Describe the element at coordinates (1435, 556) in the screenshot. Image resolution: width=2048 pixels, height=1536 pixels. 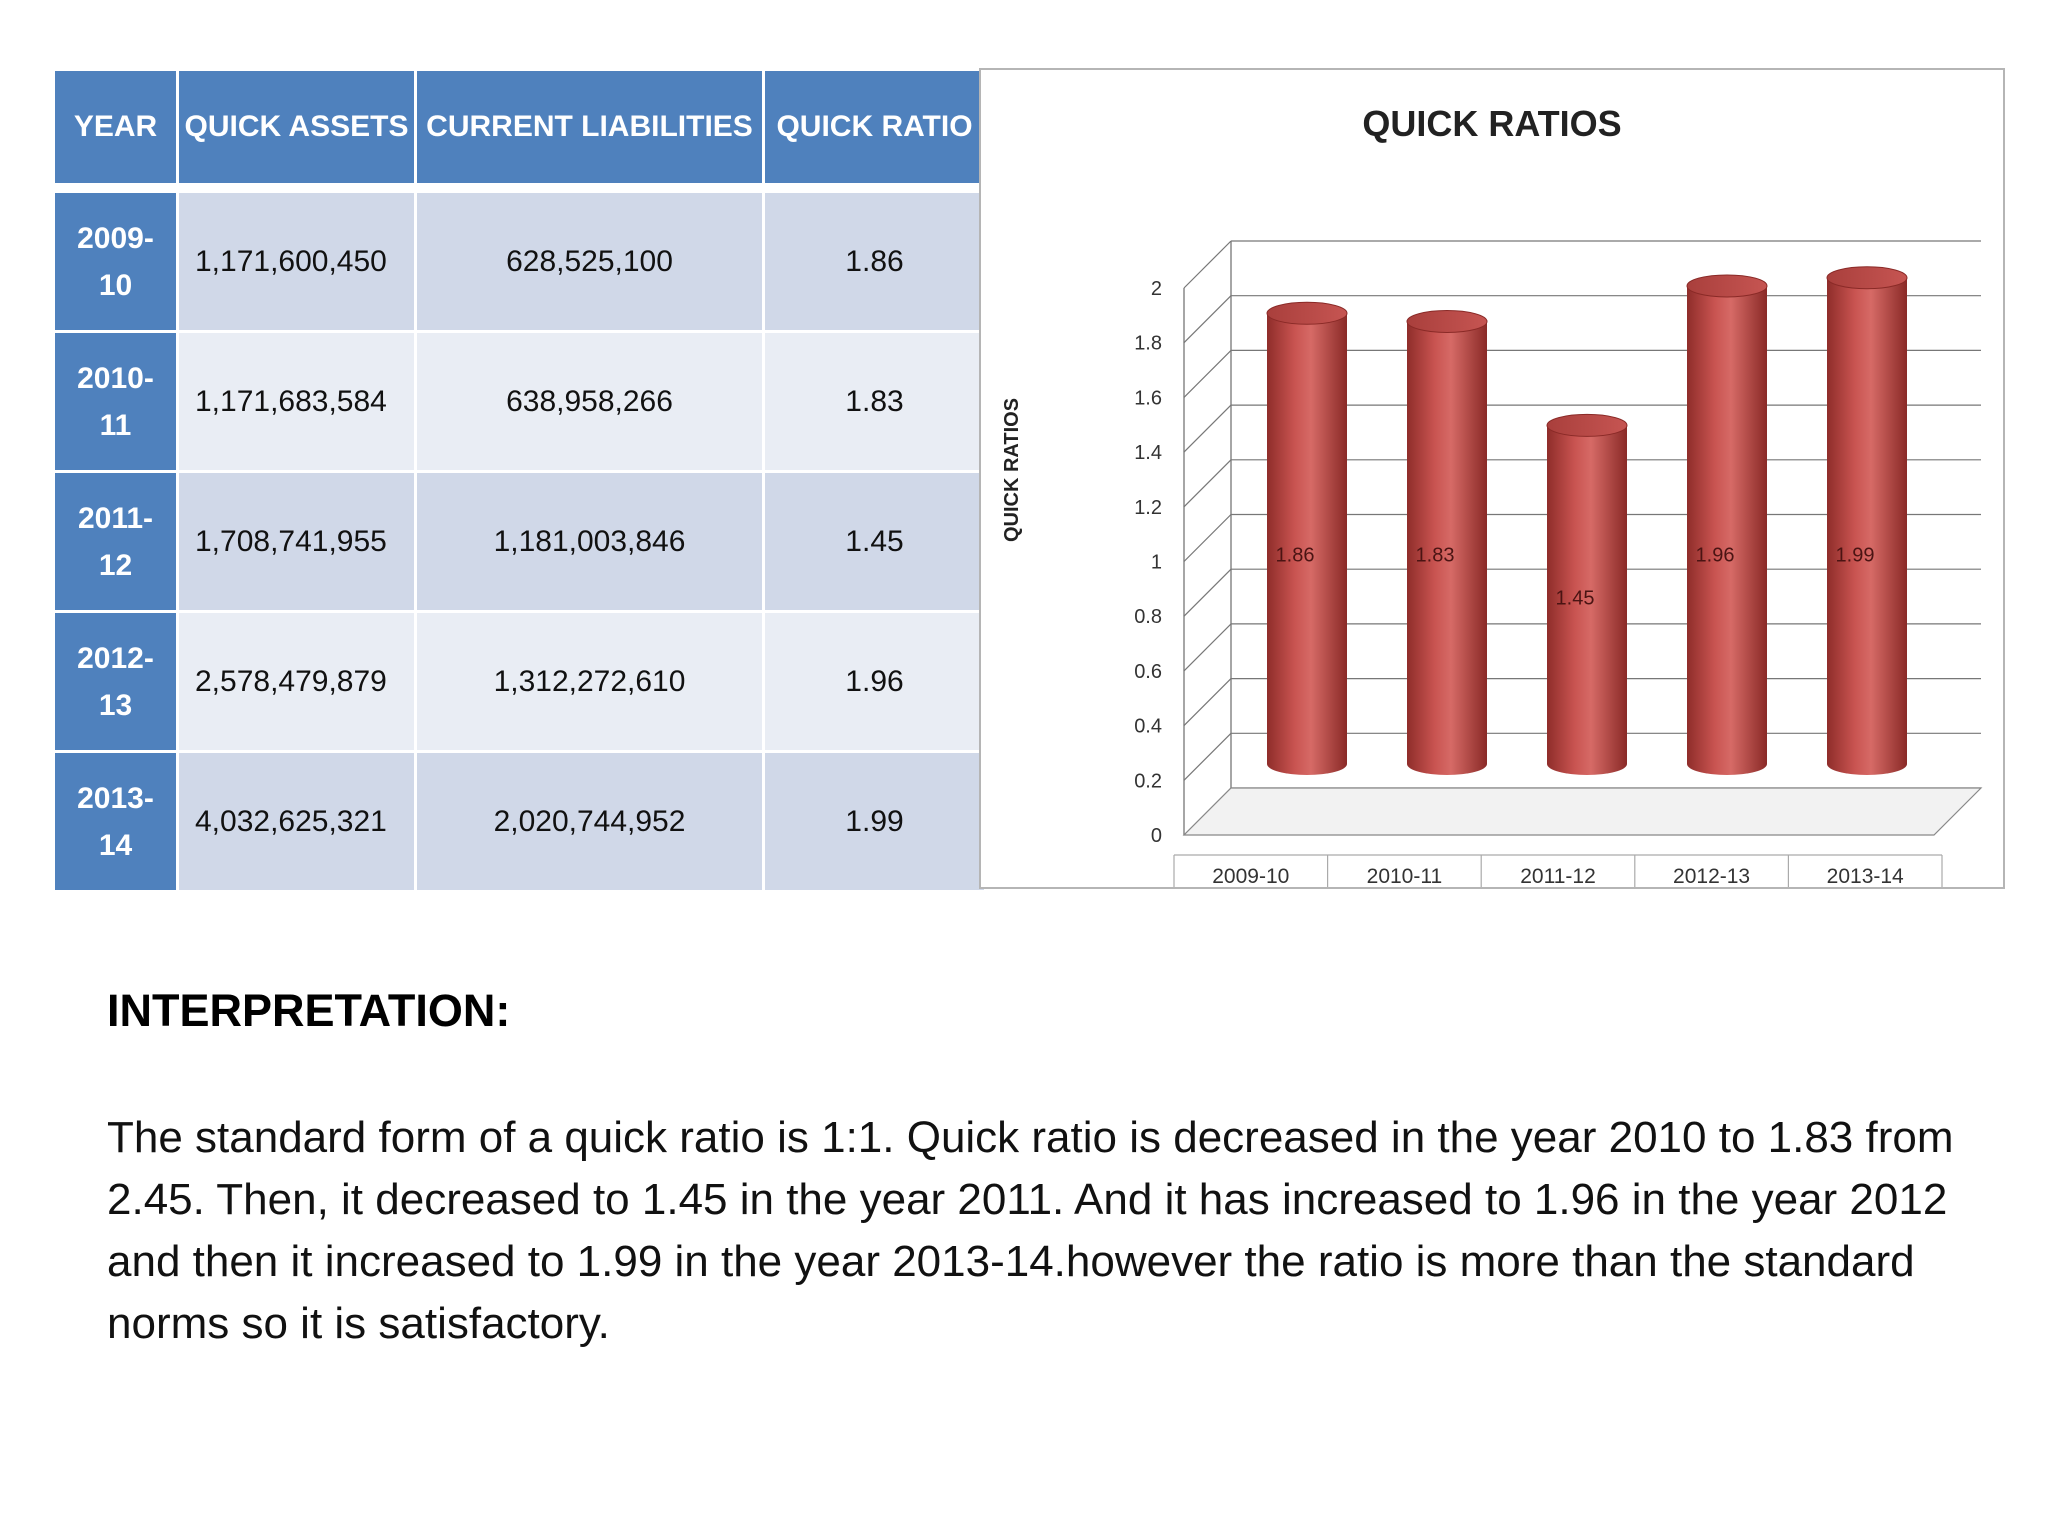
I see `bar-data-label: 1.83` at that location.